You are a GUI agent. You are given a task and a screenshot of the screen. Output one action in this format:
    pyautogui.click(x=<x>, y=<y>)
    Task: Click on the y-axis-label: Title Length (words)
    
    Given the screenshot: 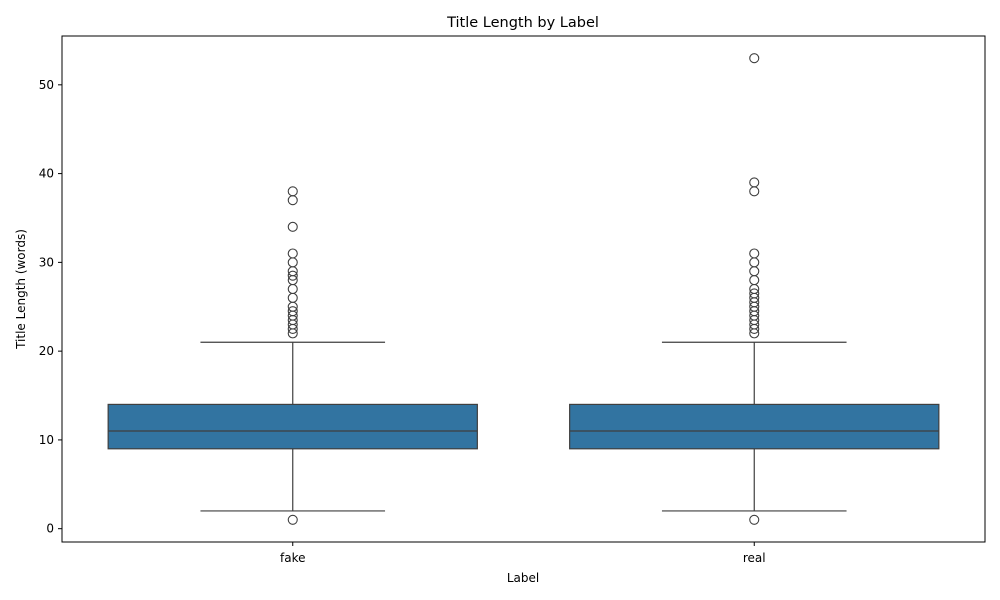 What is the action you would take?
    pyautogui.click(x=21, y=289)
    